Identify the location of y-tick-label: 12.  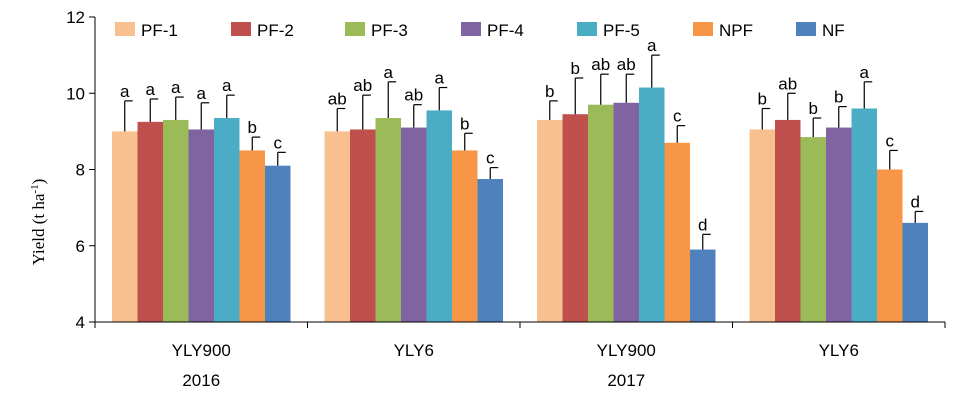
(75, 17).